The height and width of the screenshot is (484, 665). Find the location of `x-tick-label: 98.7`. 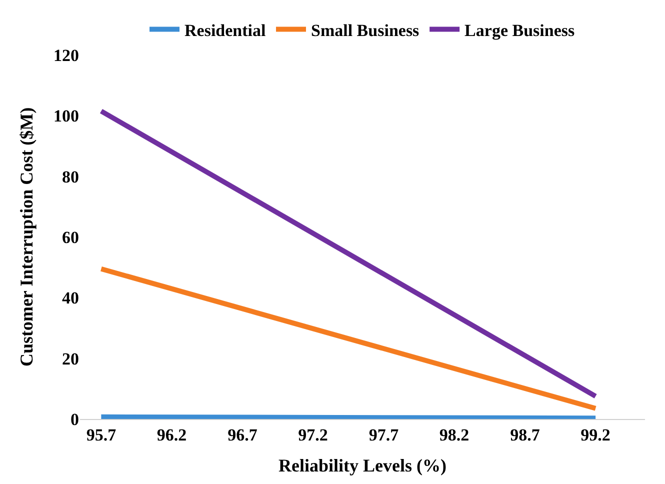

x-tick-label: 98.7 is located at coordinates (525, 434).